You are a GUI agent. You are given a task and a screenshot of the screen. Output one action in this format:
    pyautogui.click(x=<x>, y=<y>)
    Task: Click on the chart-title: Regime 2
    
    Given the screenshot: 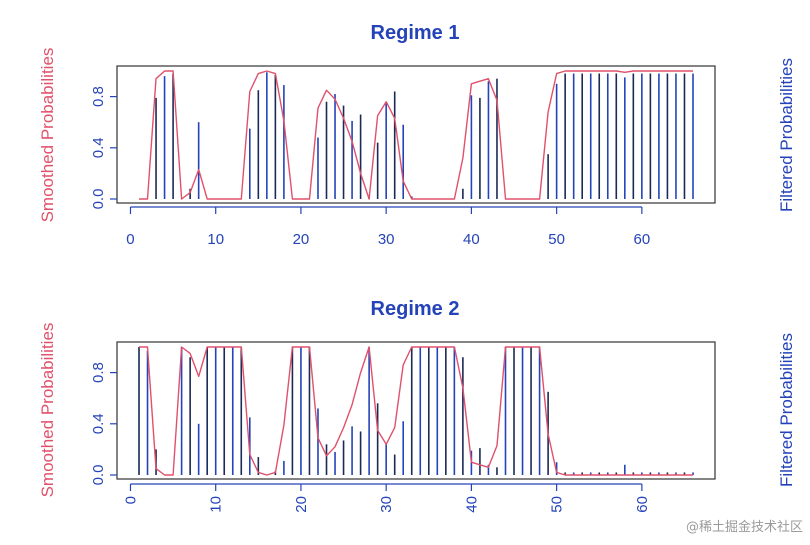 What is the action you would take?
    pyautogui.click(x=415, y=309)
    